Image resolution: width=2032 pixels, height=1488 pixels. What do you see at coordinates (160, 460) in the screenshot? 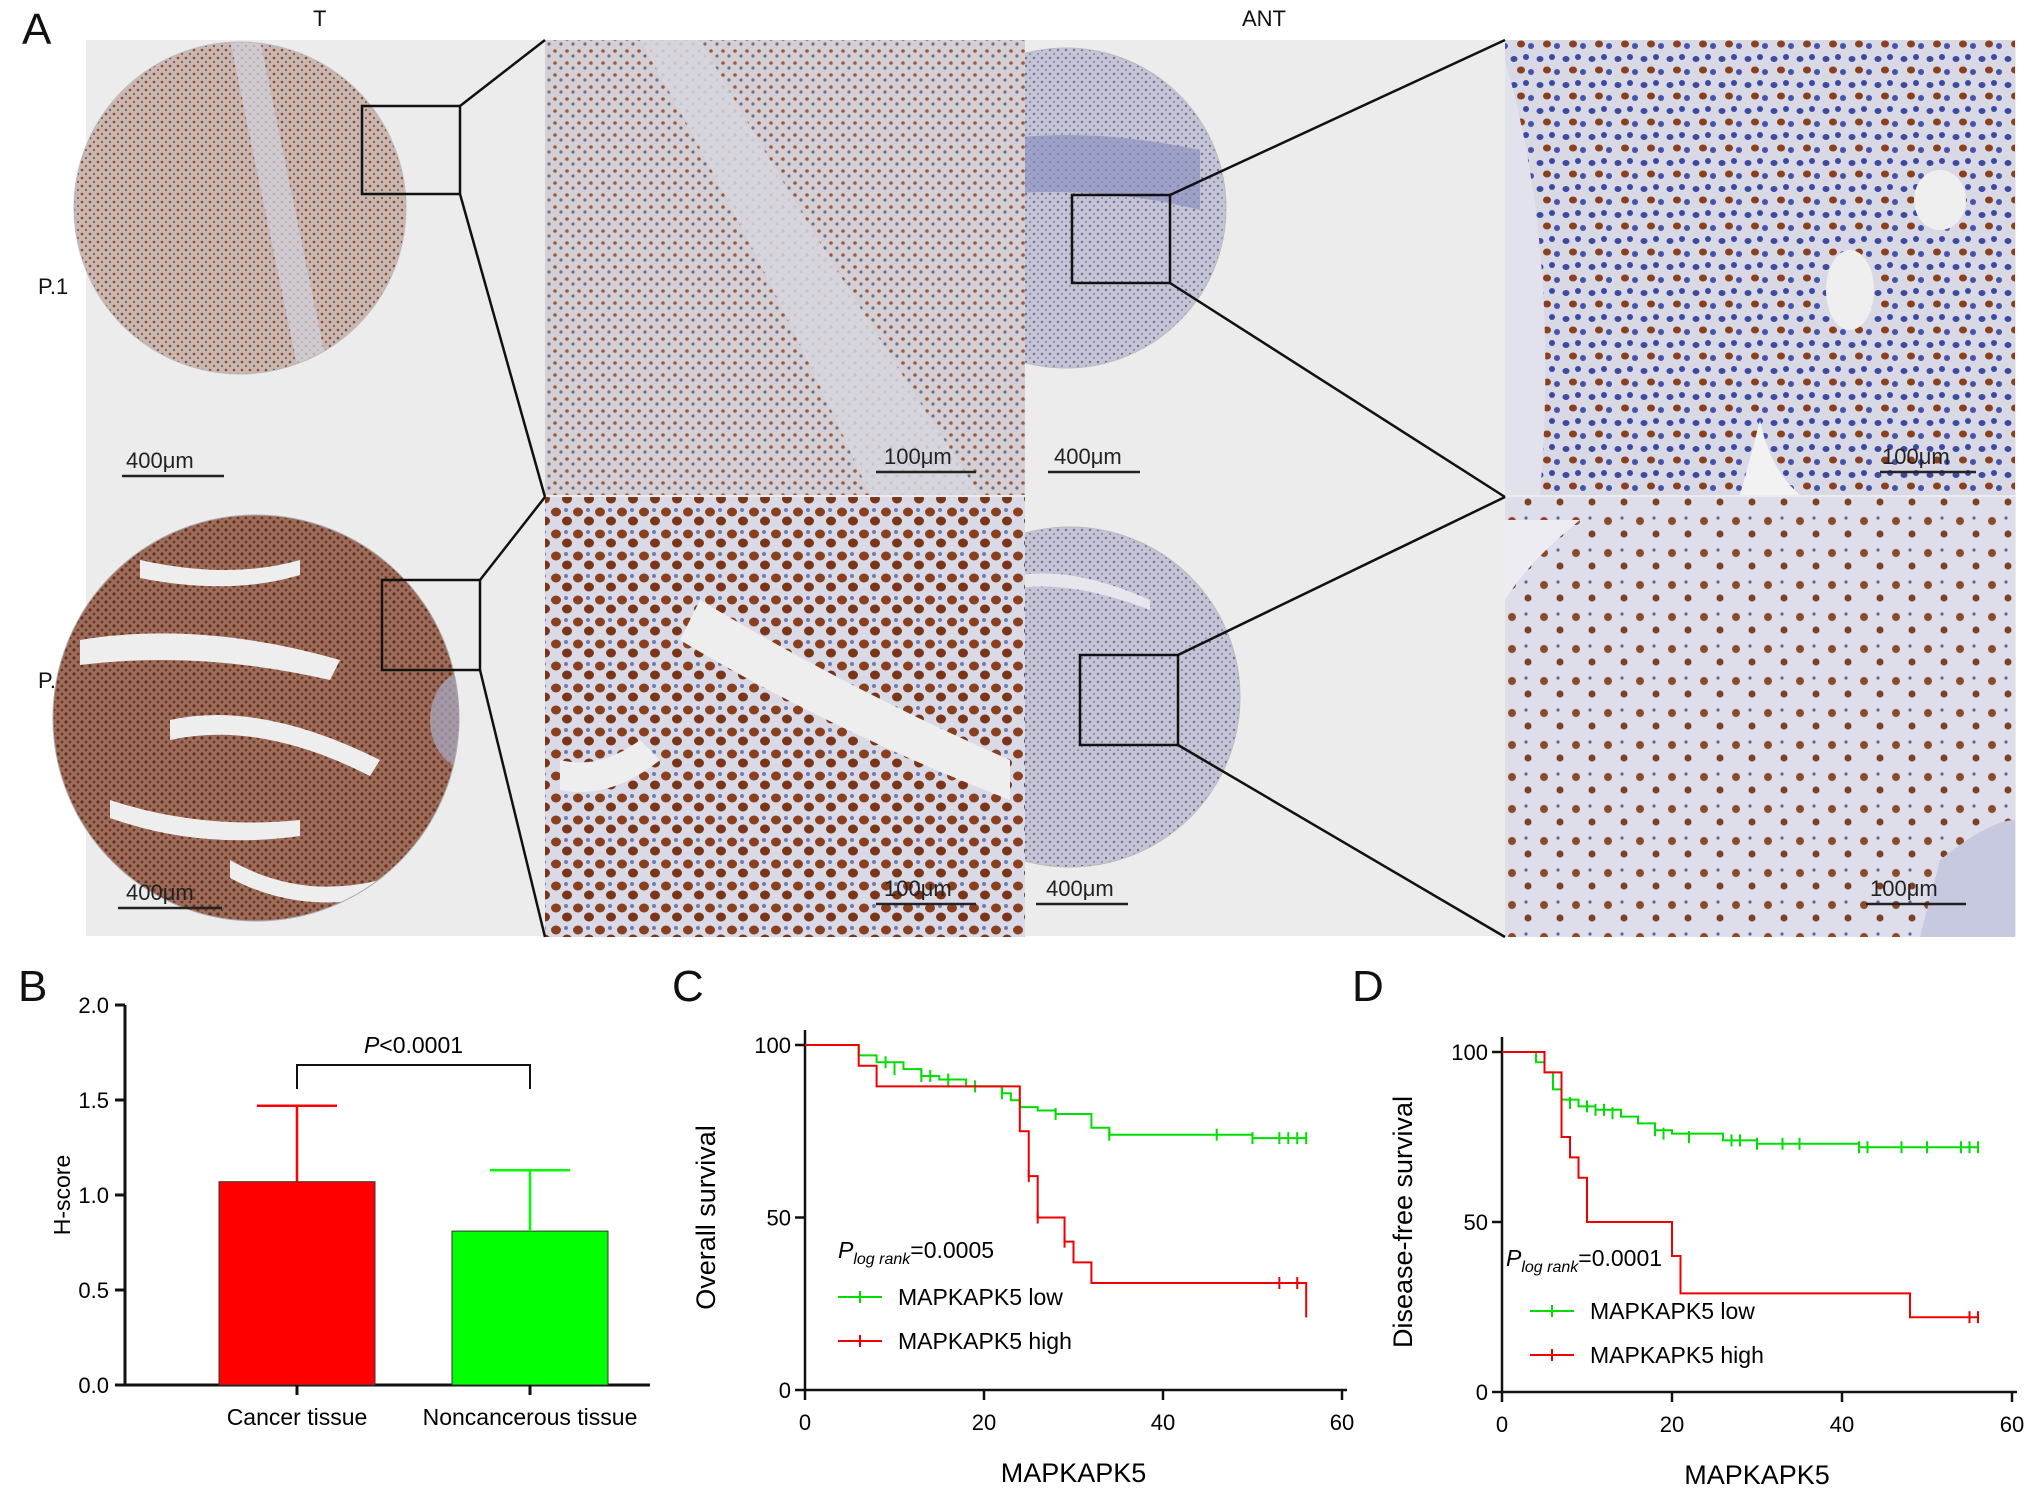
I see `scale-label-p1-tumor: 400μm` at bounding box center [160, 460].